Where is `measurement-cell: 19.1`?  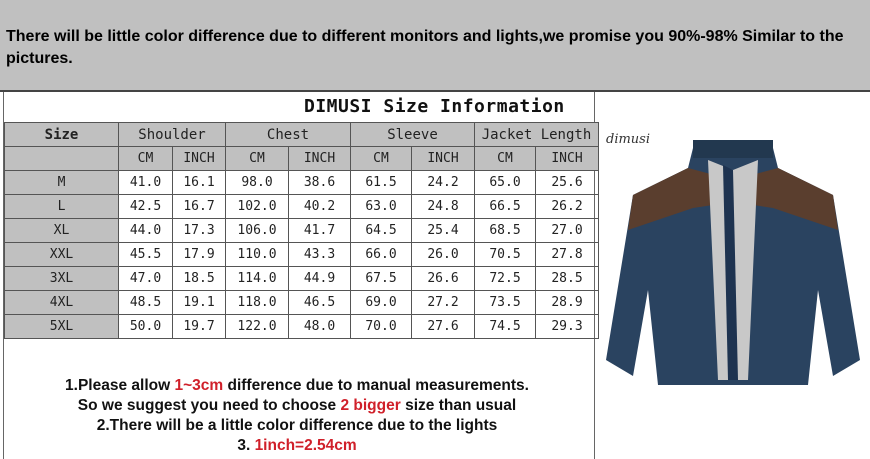
measurement-cell: 19.1 is located at coordinates (199, 302).